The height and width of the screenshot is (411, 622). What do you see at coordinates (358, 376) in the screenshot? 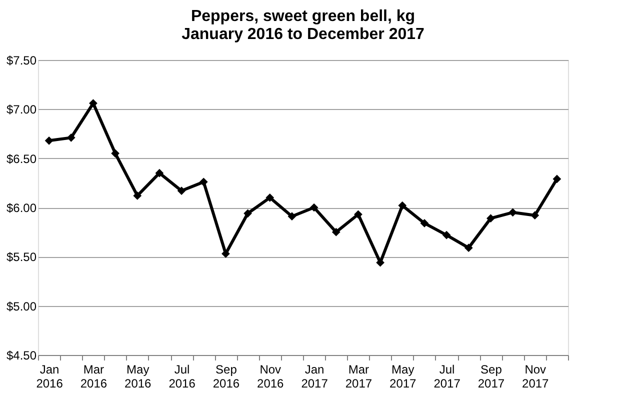
I see `x-tick-label: Mar 2017` at bounding box center [358, 376].